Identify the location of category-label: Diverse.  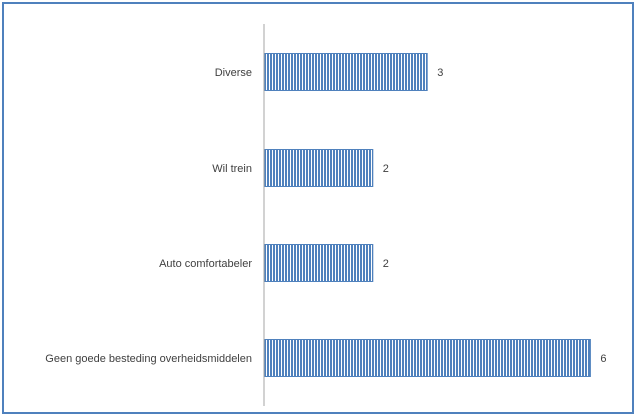
(233, 73).